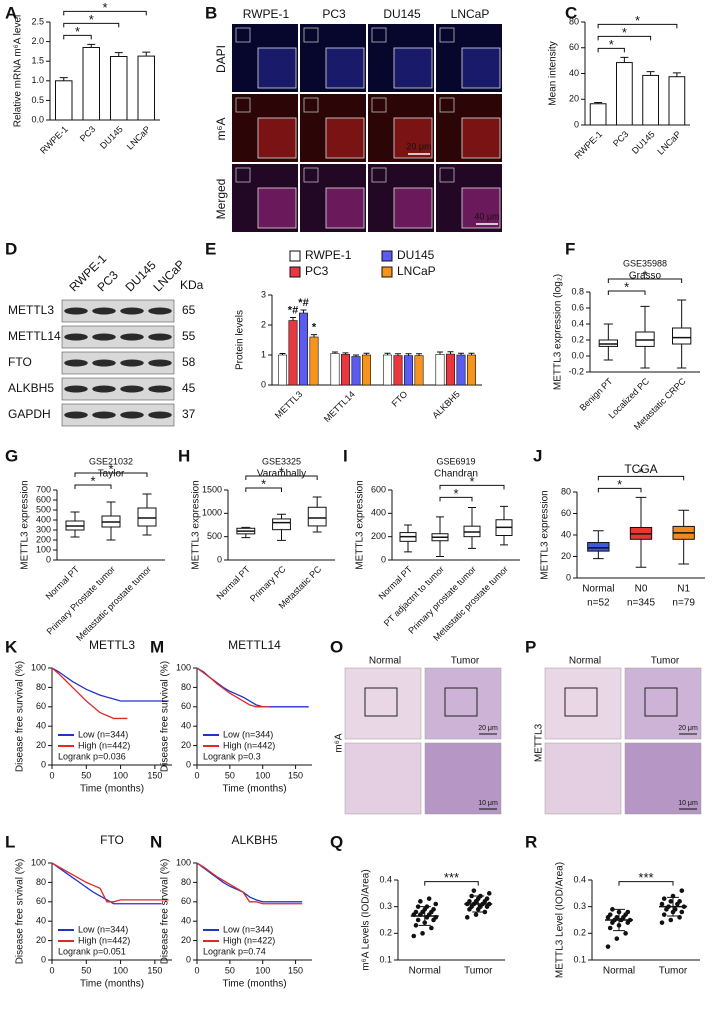 Image resolution: width=717 pixels, height=1015 pixels. Describe the element at coordinates (281, 461) in the screenshot. I see `chart-title: GSE3325` at that location.